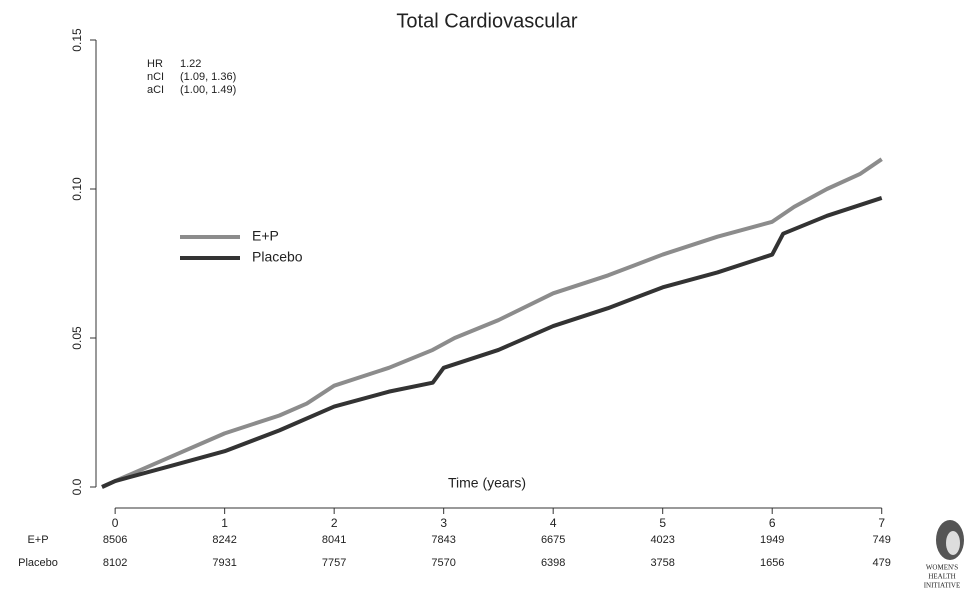 The width and height of the screenshot is (978, 608). What do you see at coordinates (662, 563) in the screenshot?
I see `risk-count: 3758` at bounding box center [662, 563].